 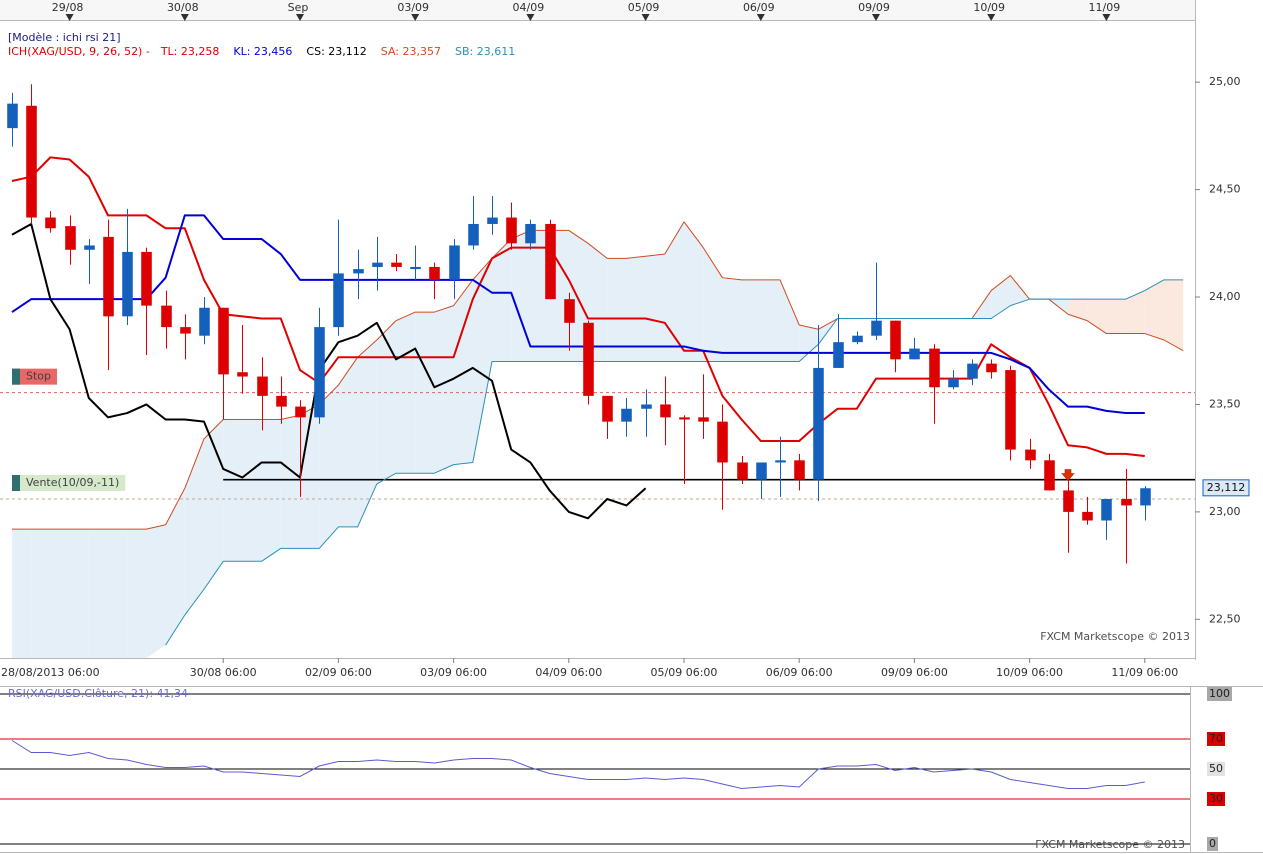 I want to click on level-label: Stop, so click(x=38, y=376).